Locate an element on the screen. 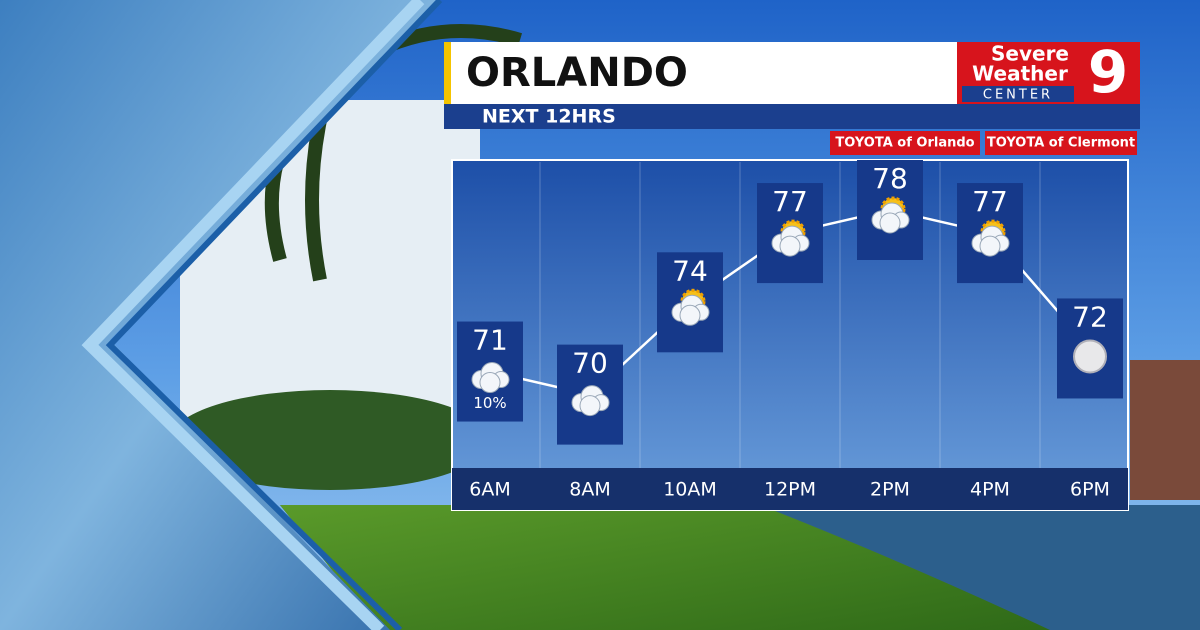  precip-label: 10% is located at coordinates (489, 403).